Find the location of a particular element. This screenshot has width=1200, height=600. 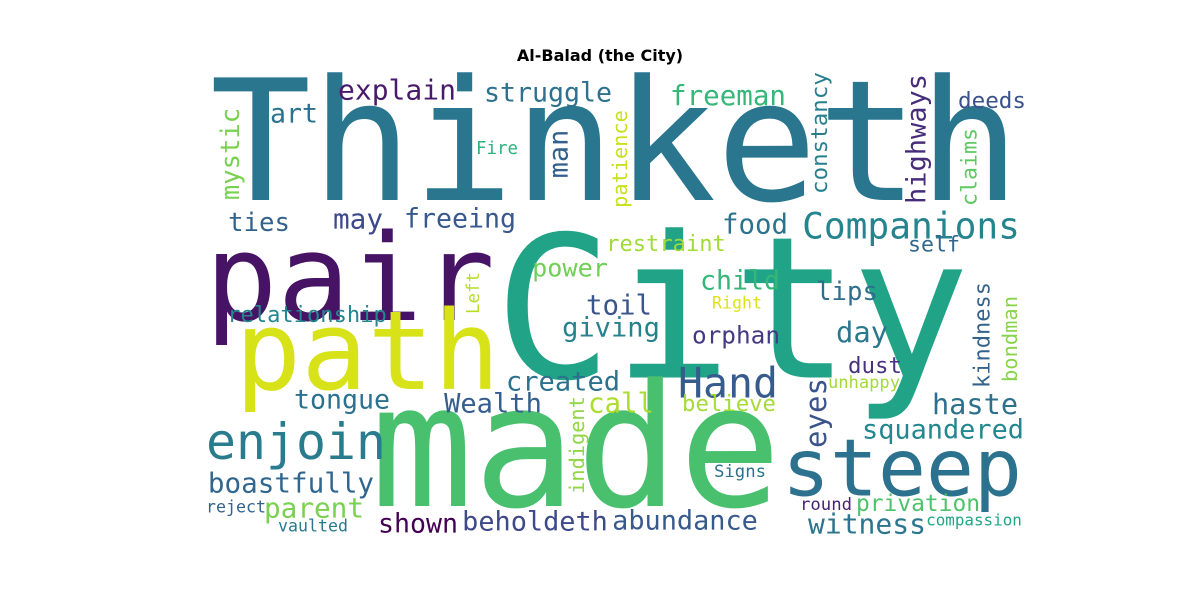

word-privation: privation is located at coordinates (918, 504).